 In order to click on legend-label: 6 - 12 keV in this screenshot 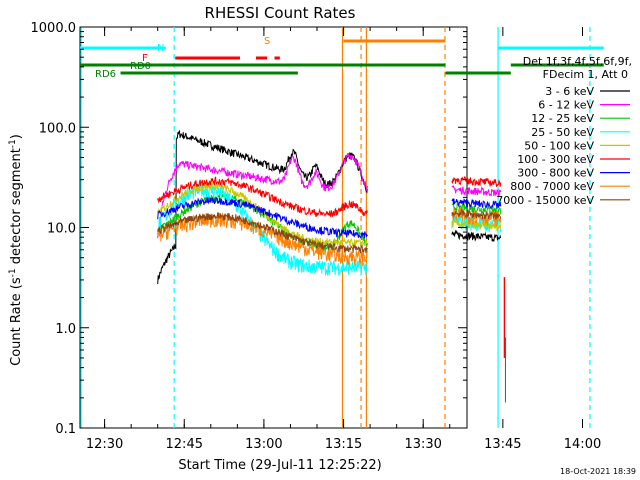, I will do `click(566, 105)`.